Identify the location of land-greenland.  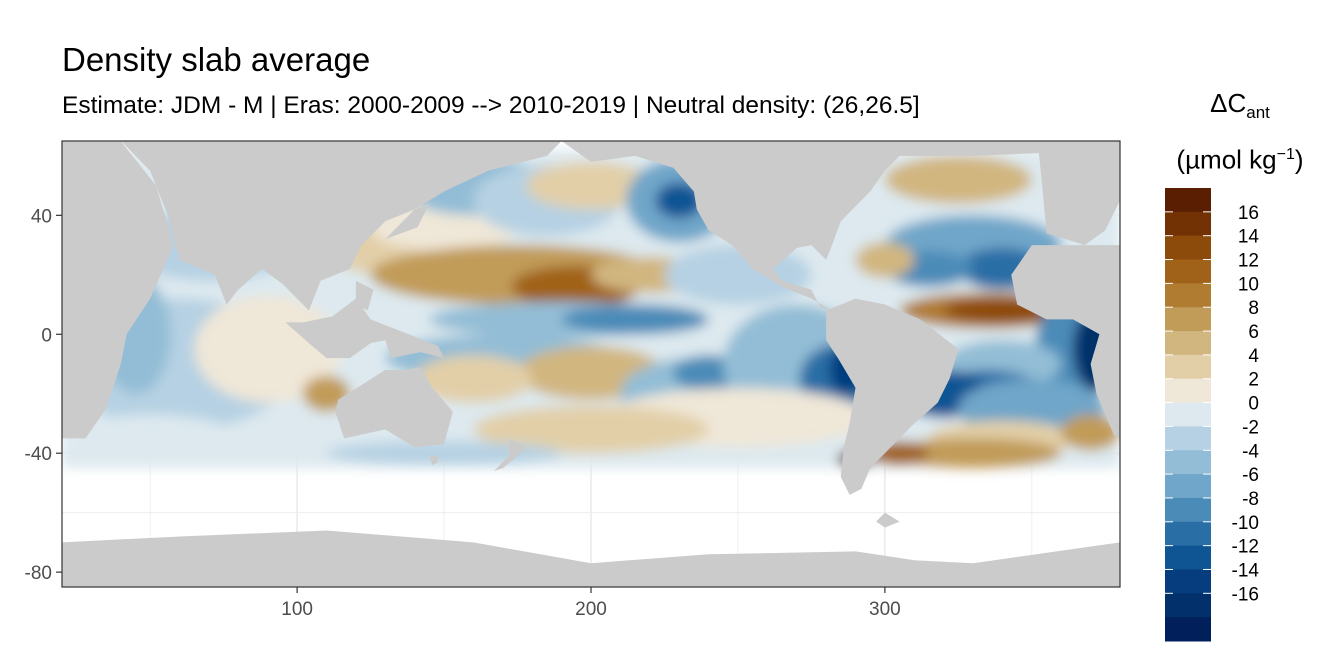
(943, 148).